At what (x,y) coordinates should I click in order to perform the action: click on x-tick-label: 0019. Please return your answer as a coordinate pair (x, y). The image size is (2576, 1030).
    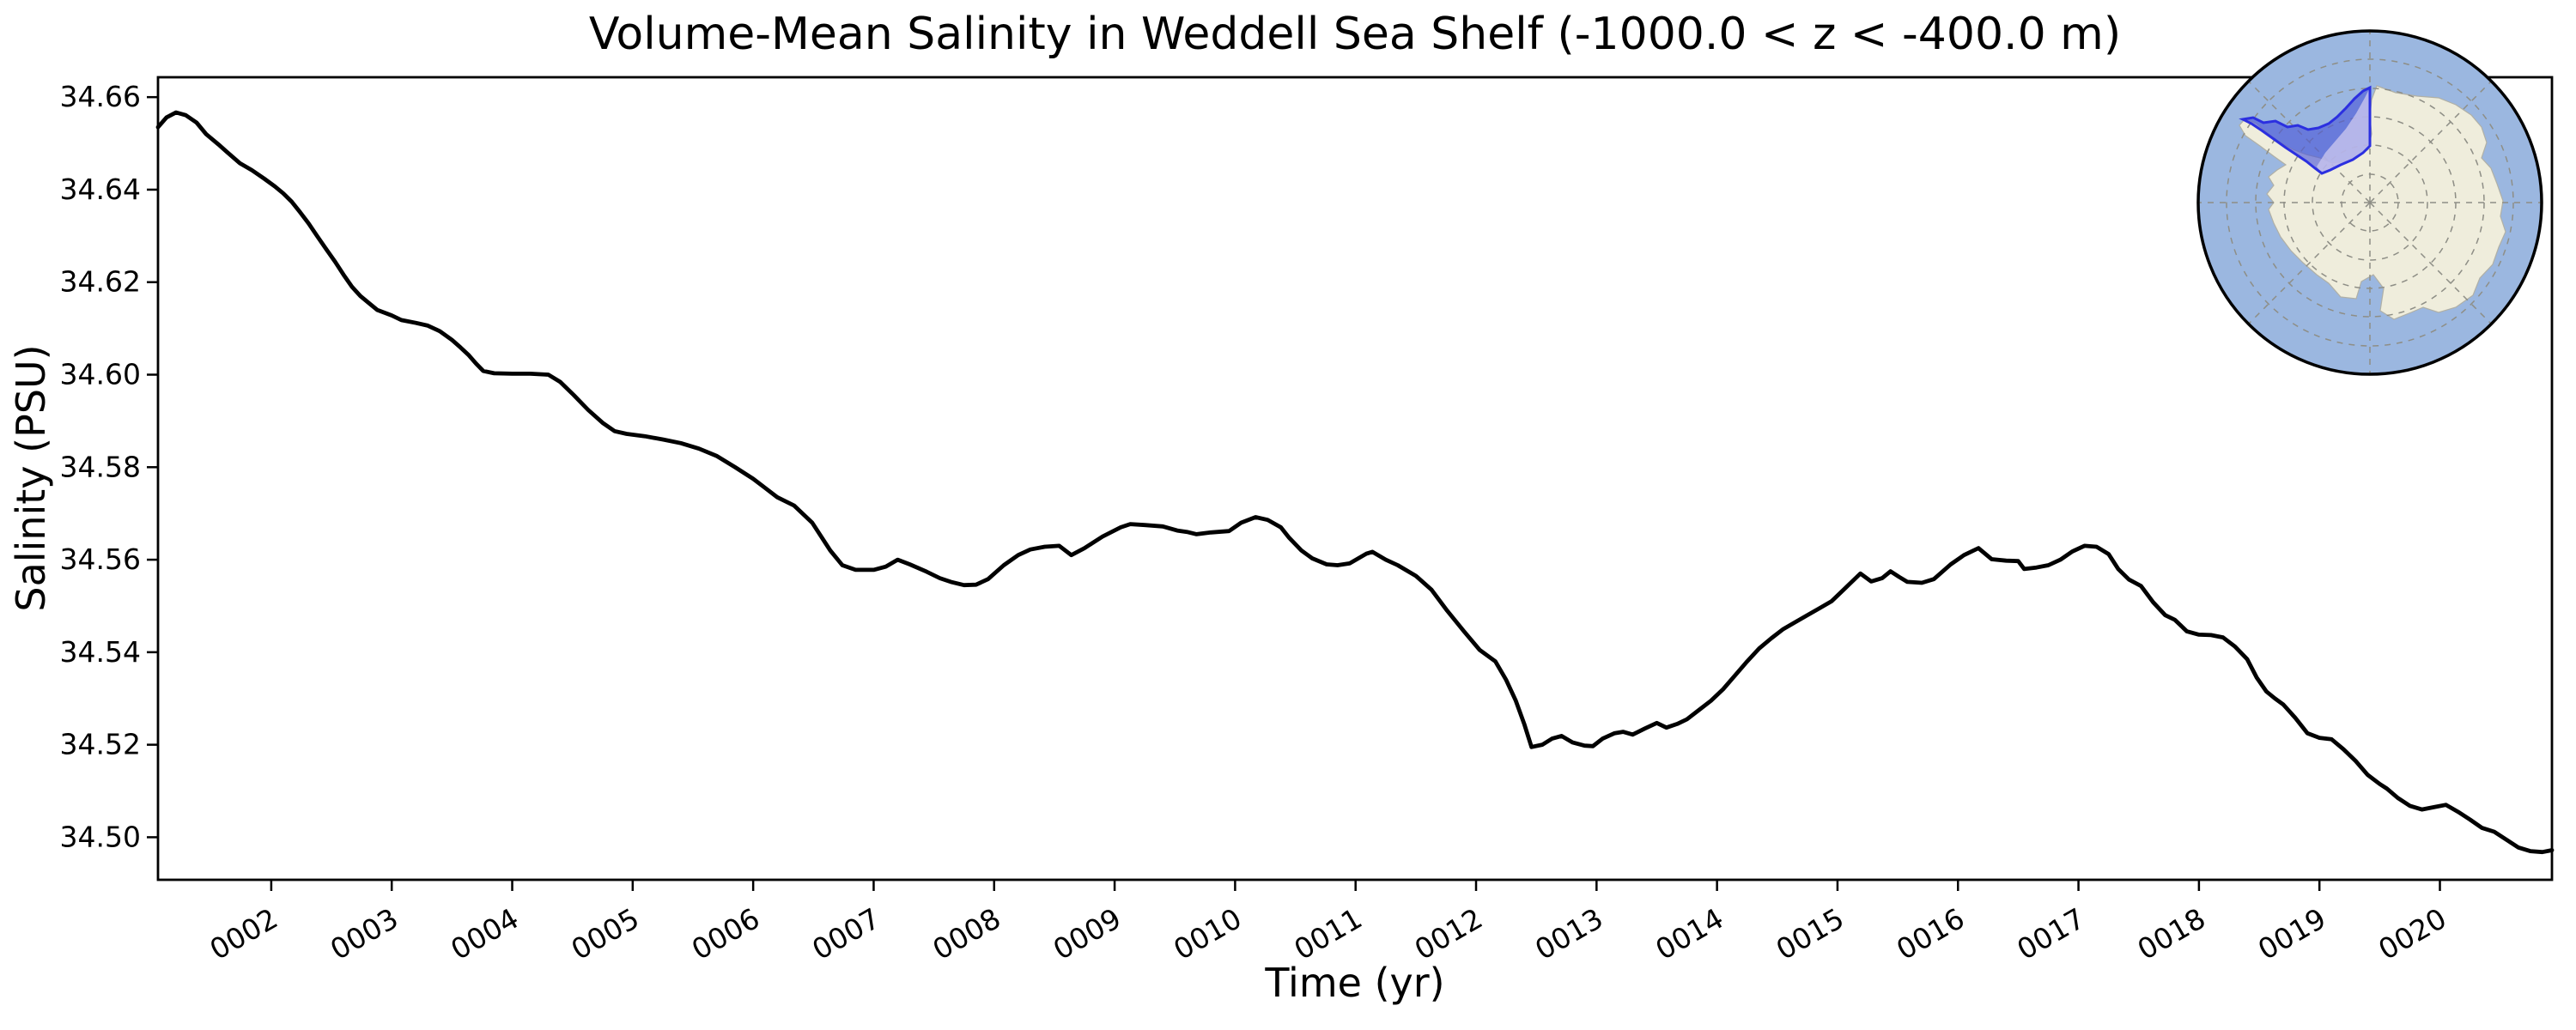
    Looking at the image, I should click on (2291, 933).